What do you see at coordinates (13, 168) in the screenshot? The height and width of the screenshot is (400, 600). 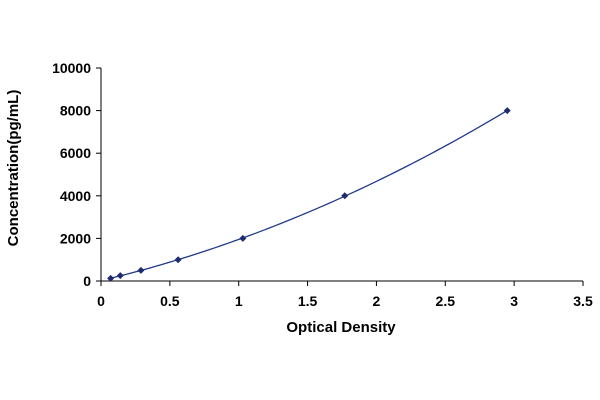 I see `y-axis-title: Concentration(pg/mL)` at bounding box center [13, 168].